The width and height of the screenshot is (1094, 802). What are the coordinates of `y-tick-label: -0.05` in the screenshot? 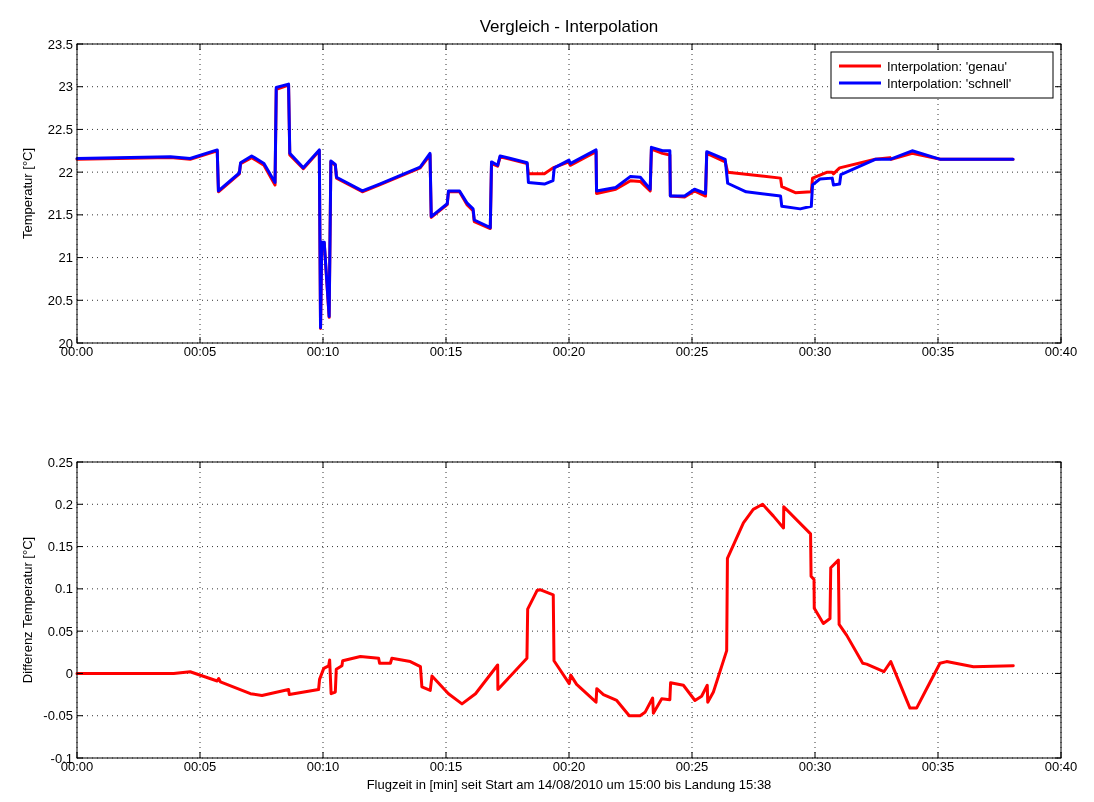 It's located at (58, 716).